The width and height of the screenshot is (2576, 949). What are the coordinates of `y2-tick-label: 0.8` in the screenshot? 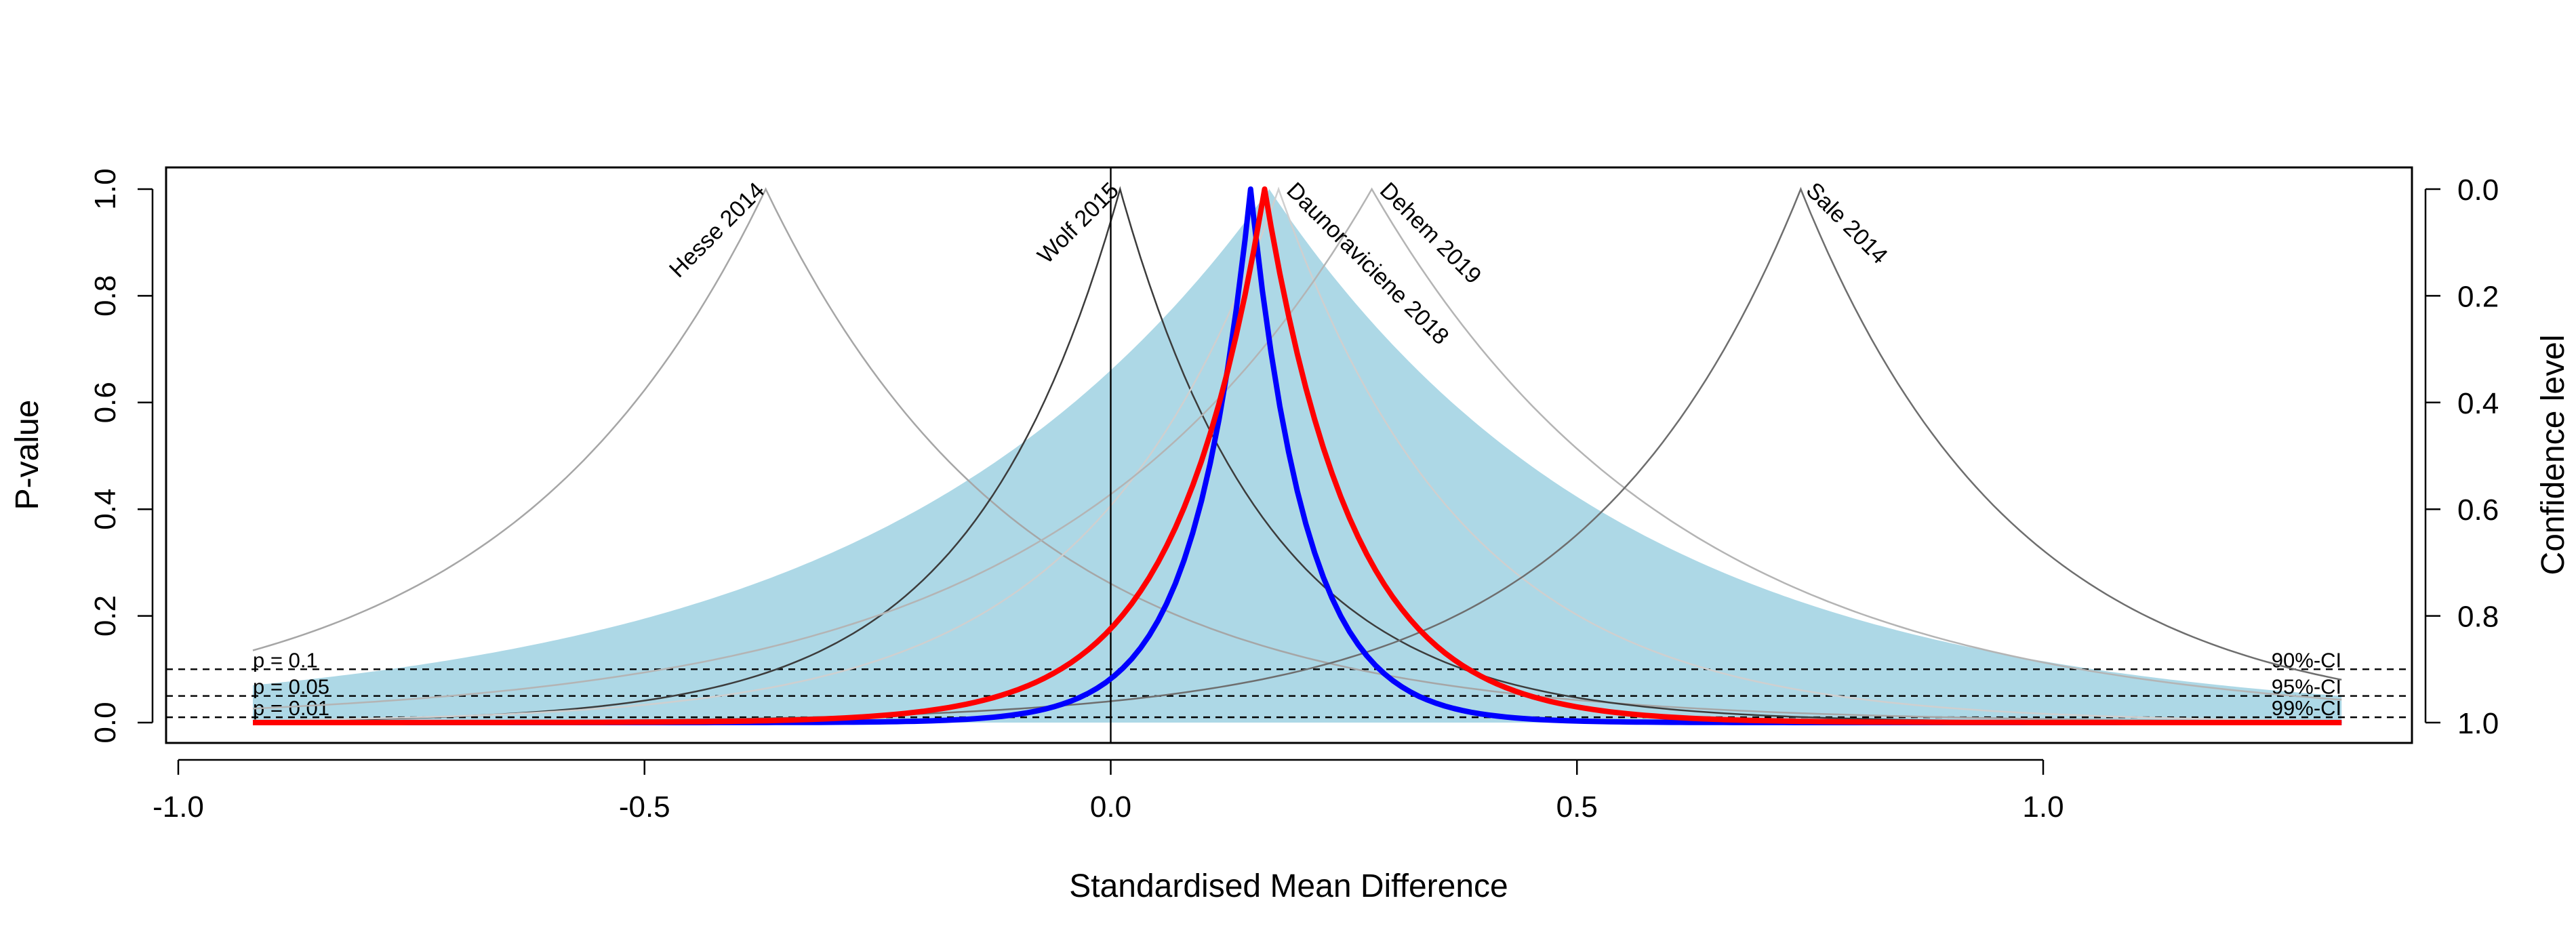 It's located at (2478, 617).